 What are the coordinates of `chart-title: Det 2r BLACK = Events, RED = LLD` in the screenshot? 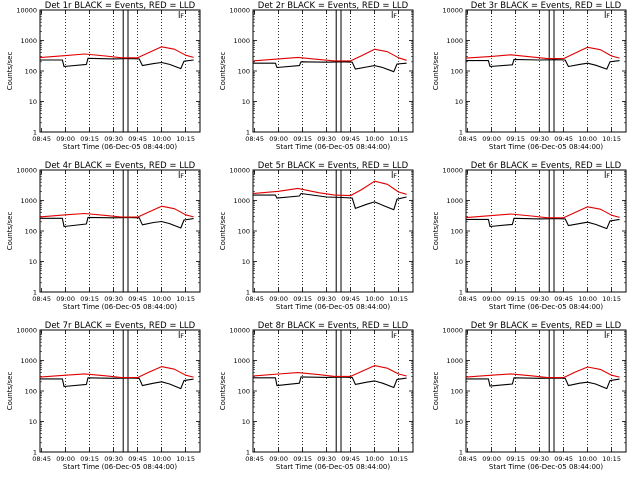 It's located at (333, 6).